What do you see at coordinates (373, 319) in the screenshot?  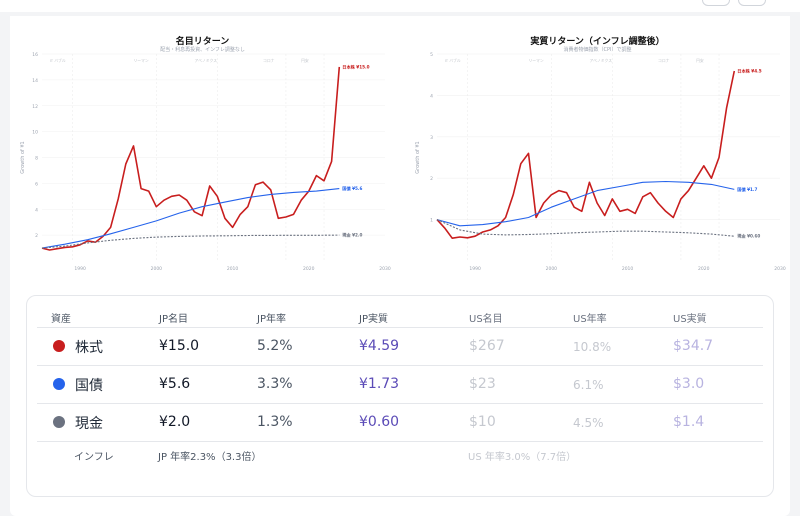 I see `header-jp-real: JP実質` at bounding box center [373, 319].